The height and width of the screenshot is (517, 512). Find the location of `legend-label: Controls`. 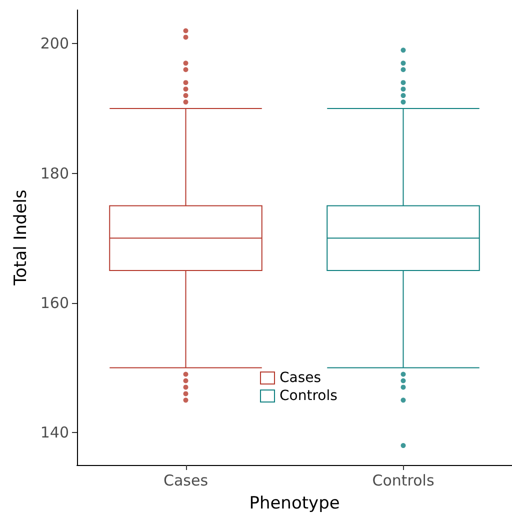

legend-label: Controls is located at coordinates (309, 396).